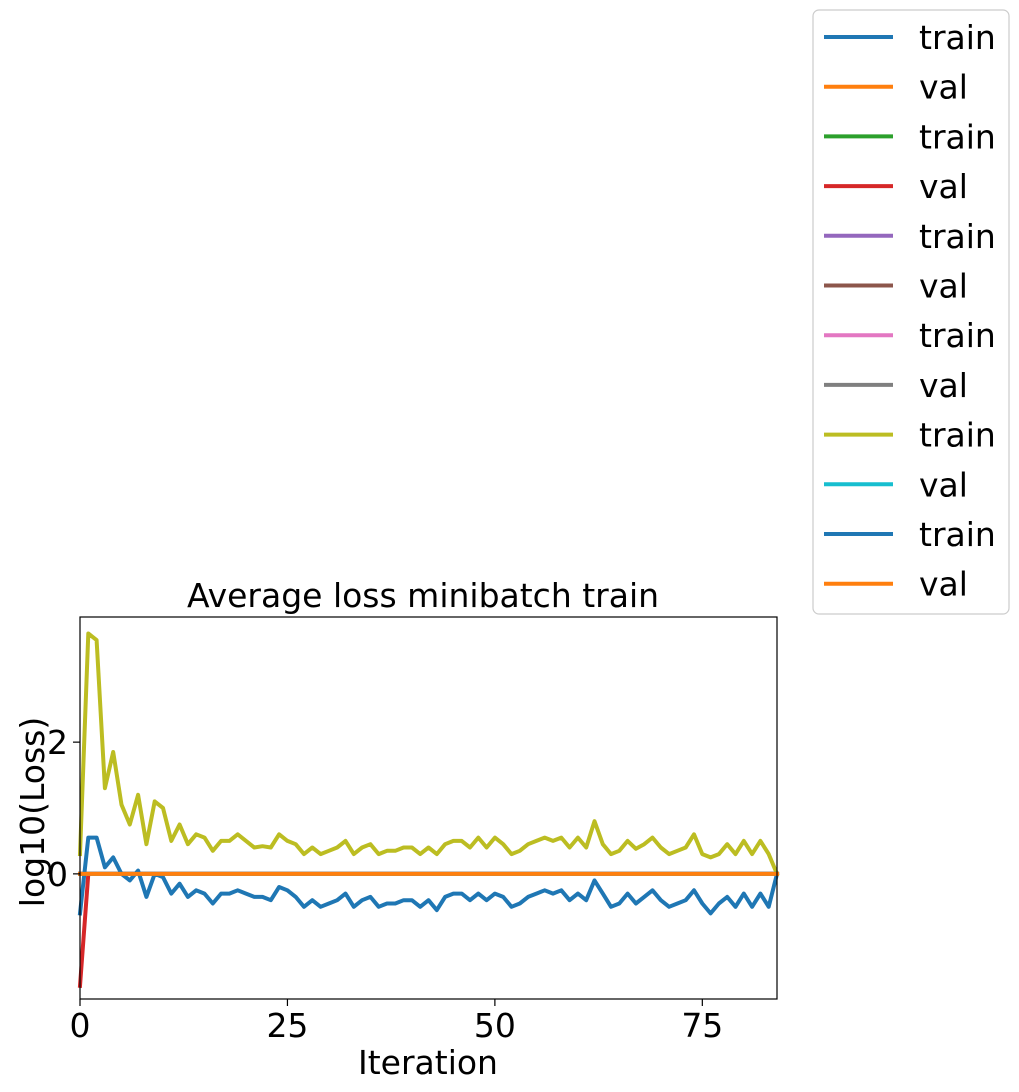 Image resolution: width=1019 pixels, height=1092 pixels. I want to click on y-tick-label: 0, so click(57, 874).